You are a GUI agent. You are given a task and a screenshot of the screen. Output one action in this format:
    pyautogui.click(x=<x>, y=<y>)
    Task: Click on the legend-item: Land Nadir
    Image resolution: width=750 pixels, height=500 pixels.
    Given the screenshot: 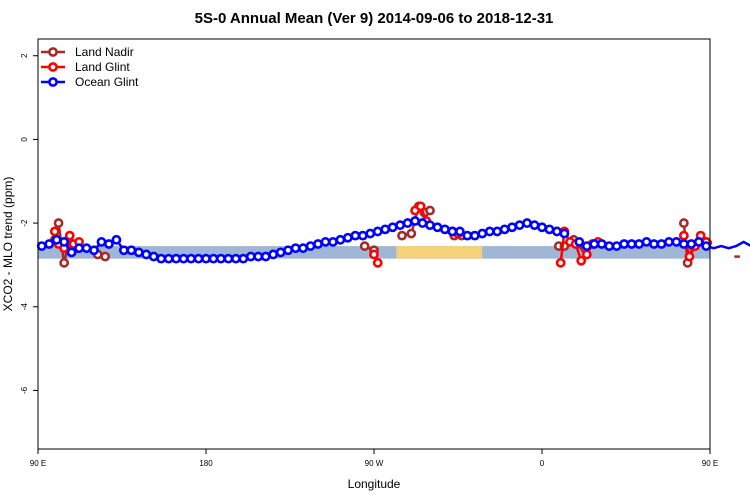 What is the action you would take?
    pyautogui.click(x=87, y=52)
    